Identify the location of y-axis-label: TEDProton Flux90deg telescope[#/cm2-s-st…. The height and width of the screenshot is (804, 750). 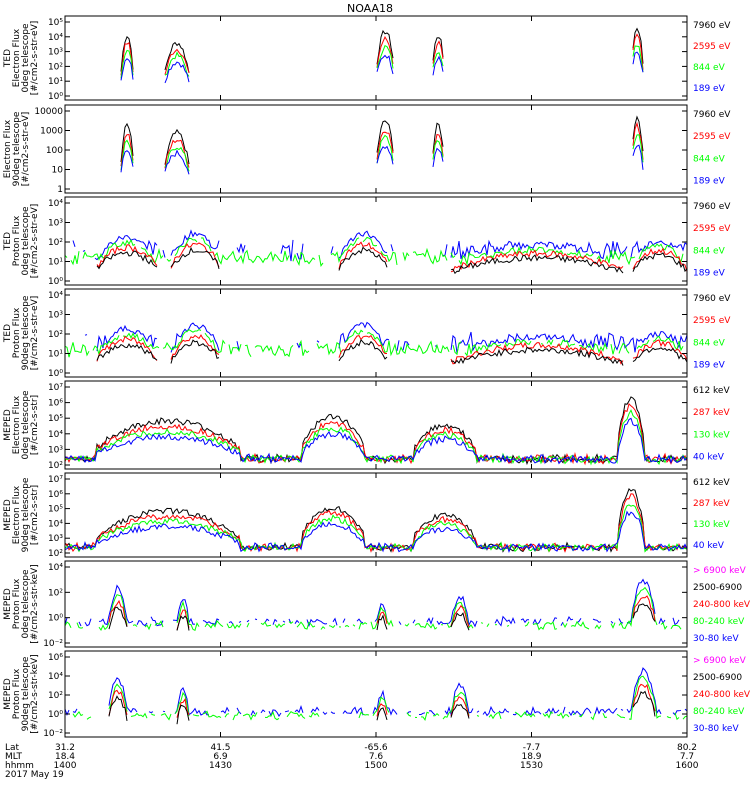
(21, 332).